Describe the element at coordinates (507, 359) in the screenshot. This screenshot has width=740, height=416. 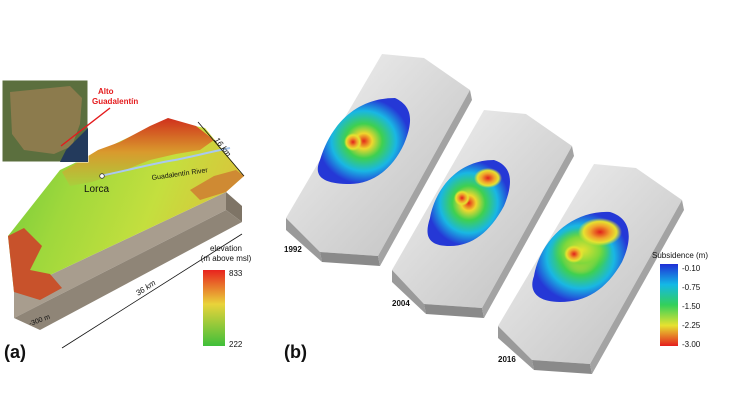
I see `year-label-2016: 2016` at that location.